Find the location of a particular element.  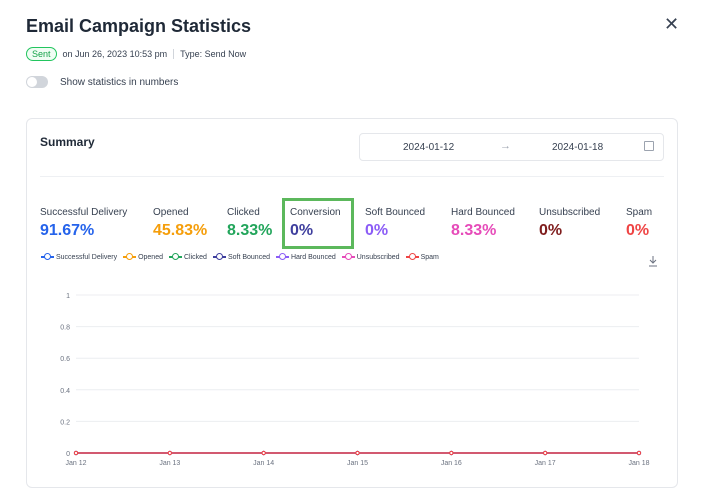

stat-hard-bounced: Hard Bounced 8.33% is located at coordinates (483, 223).